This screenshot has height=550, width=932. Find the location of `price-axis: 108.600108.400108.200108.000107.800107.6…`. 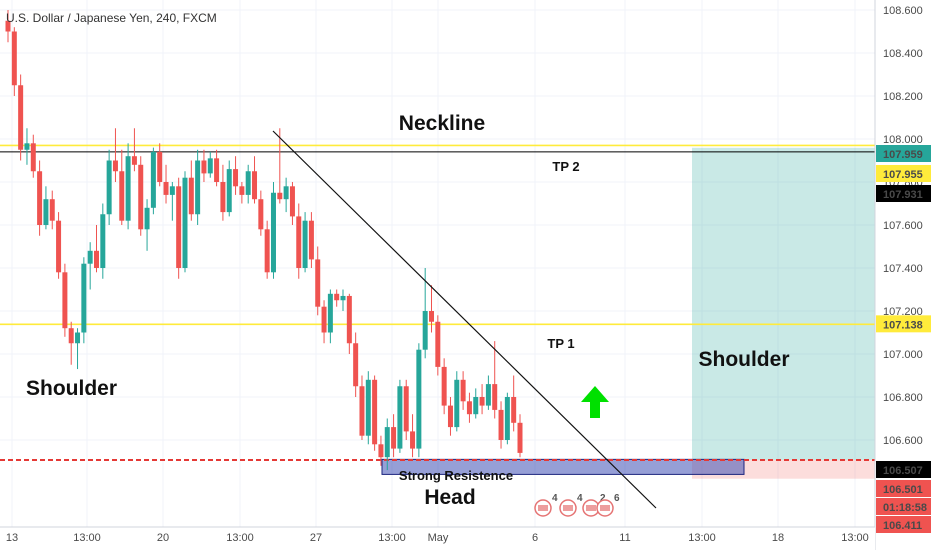

price-axis: 108.600108.400108.200108.000107.800107.6… is located at coordinates (903, 275).